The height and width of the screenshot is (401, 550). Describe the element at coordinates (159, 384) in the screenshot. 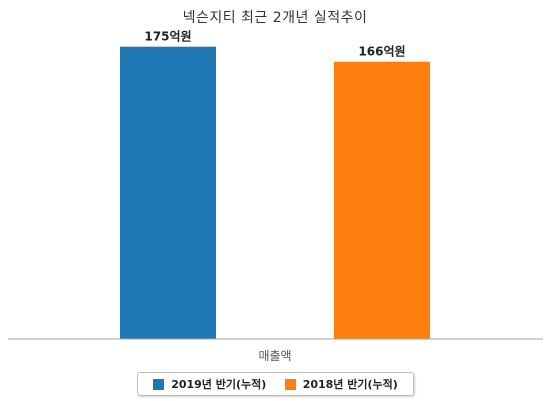

I see `legend-swatch-2019` at that location.